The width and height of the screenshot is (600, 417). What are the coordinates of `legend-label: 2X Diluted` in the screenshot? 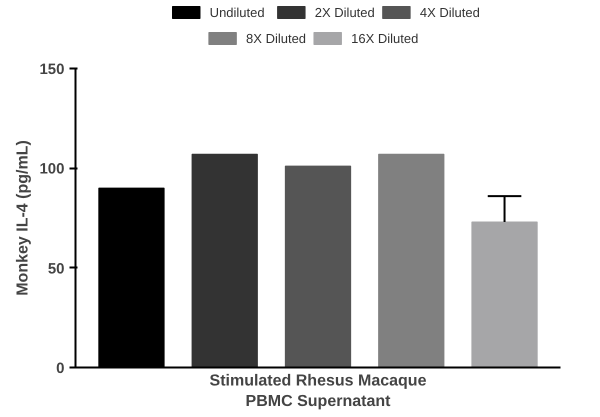 It's located at (344, 12).